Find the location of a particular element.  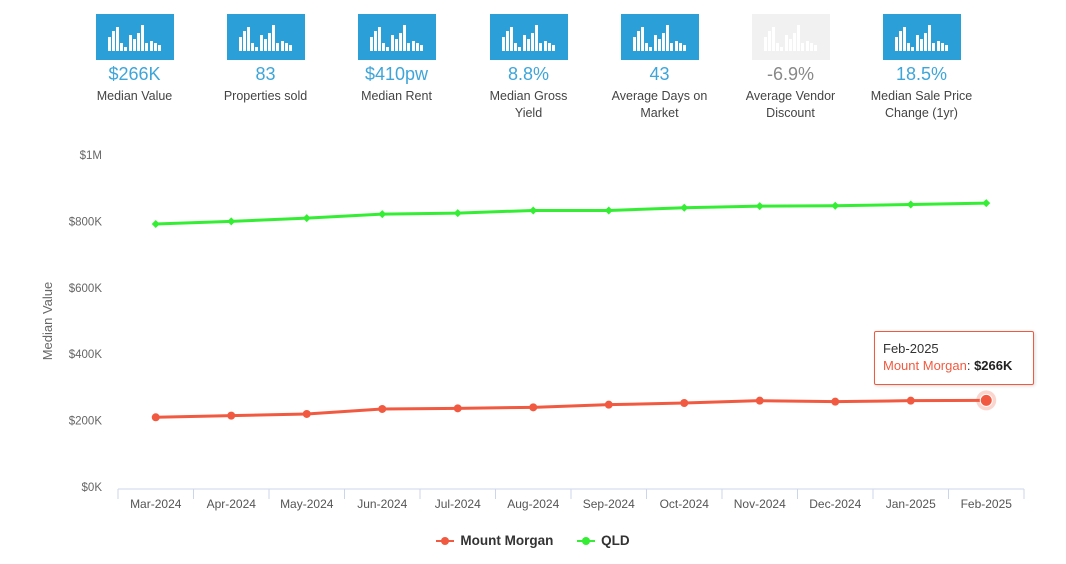

y-tick-label: $800K is located at coordinates (86, 222).